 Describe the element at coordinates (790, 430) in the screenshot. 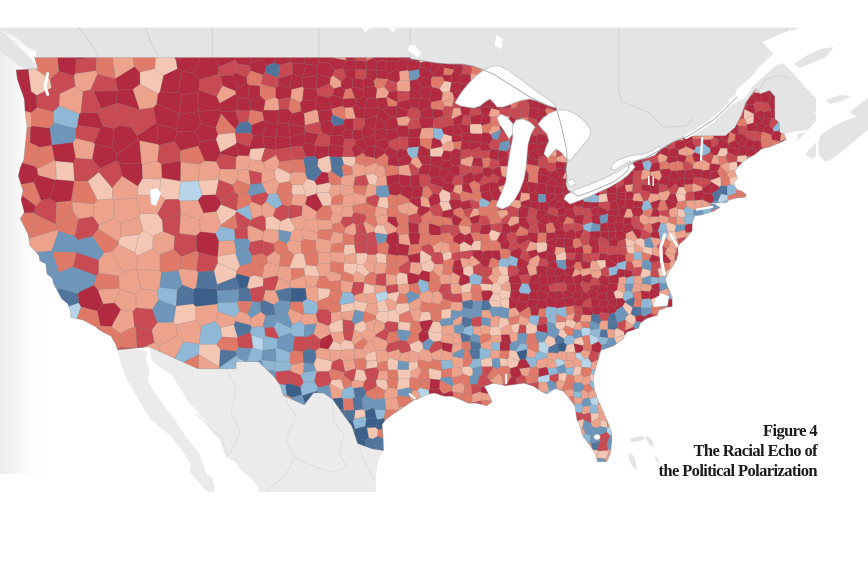

I see `svg-text: Figure 4` at that location.